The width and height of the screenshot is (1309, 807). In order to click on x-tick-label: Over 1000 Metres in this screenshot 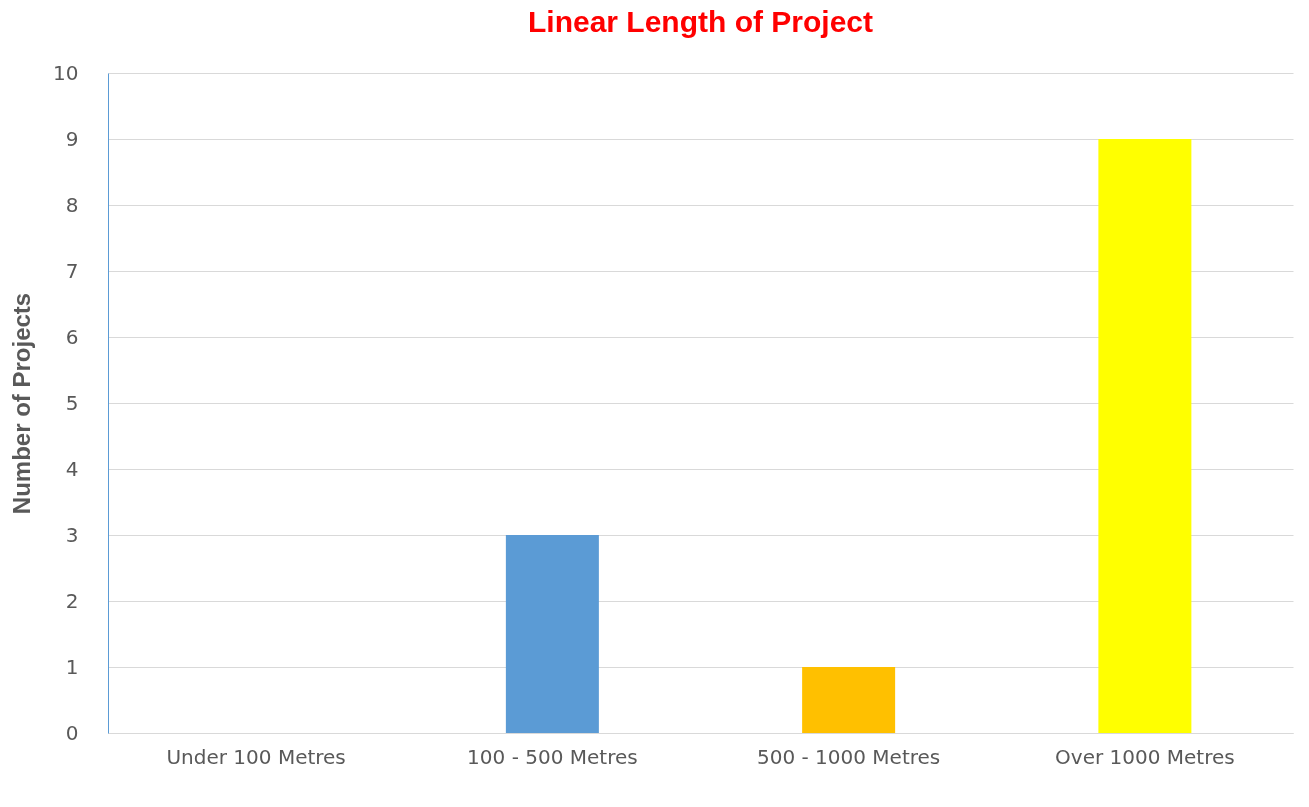, I will do `click(1145, 756)`.